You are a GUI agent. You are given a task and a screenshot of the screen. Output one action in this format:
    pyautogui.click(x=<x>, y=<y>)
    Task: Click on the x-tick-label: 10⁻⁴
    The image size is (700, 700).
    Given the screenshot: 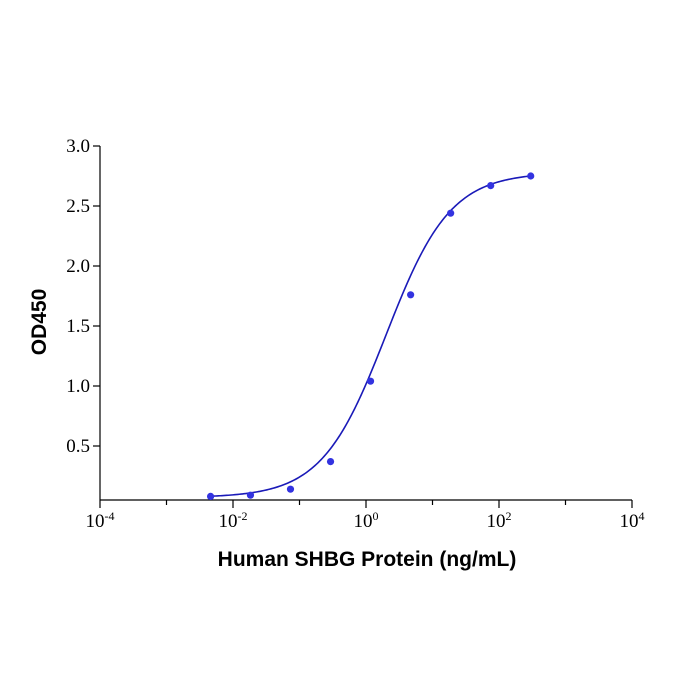 What is the action you would take?
    pyautogui.click(x=100, y=520)
    